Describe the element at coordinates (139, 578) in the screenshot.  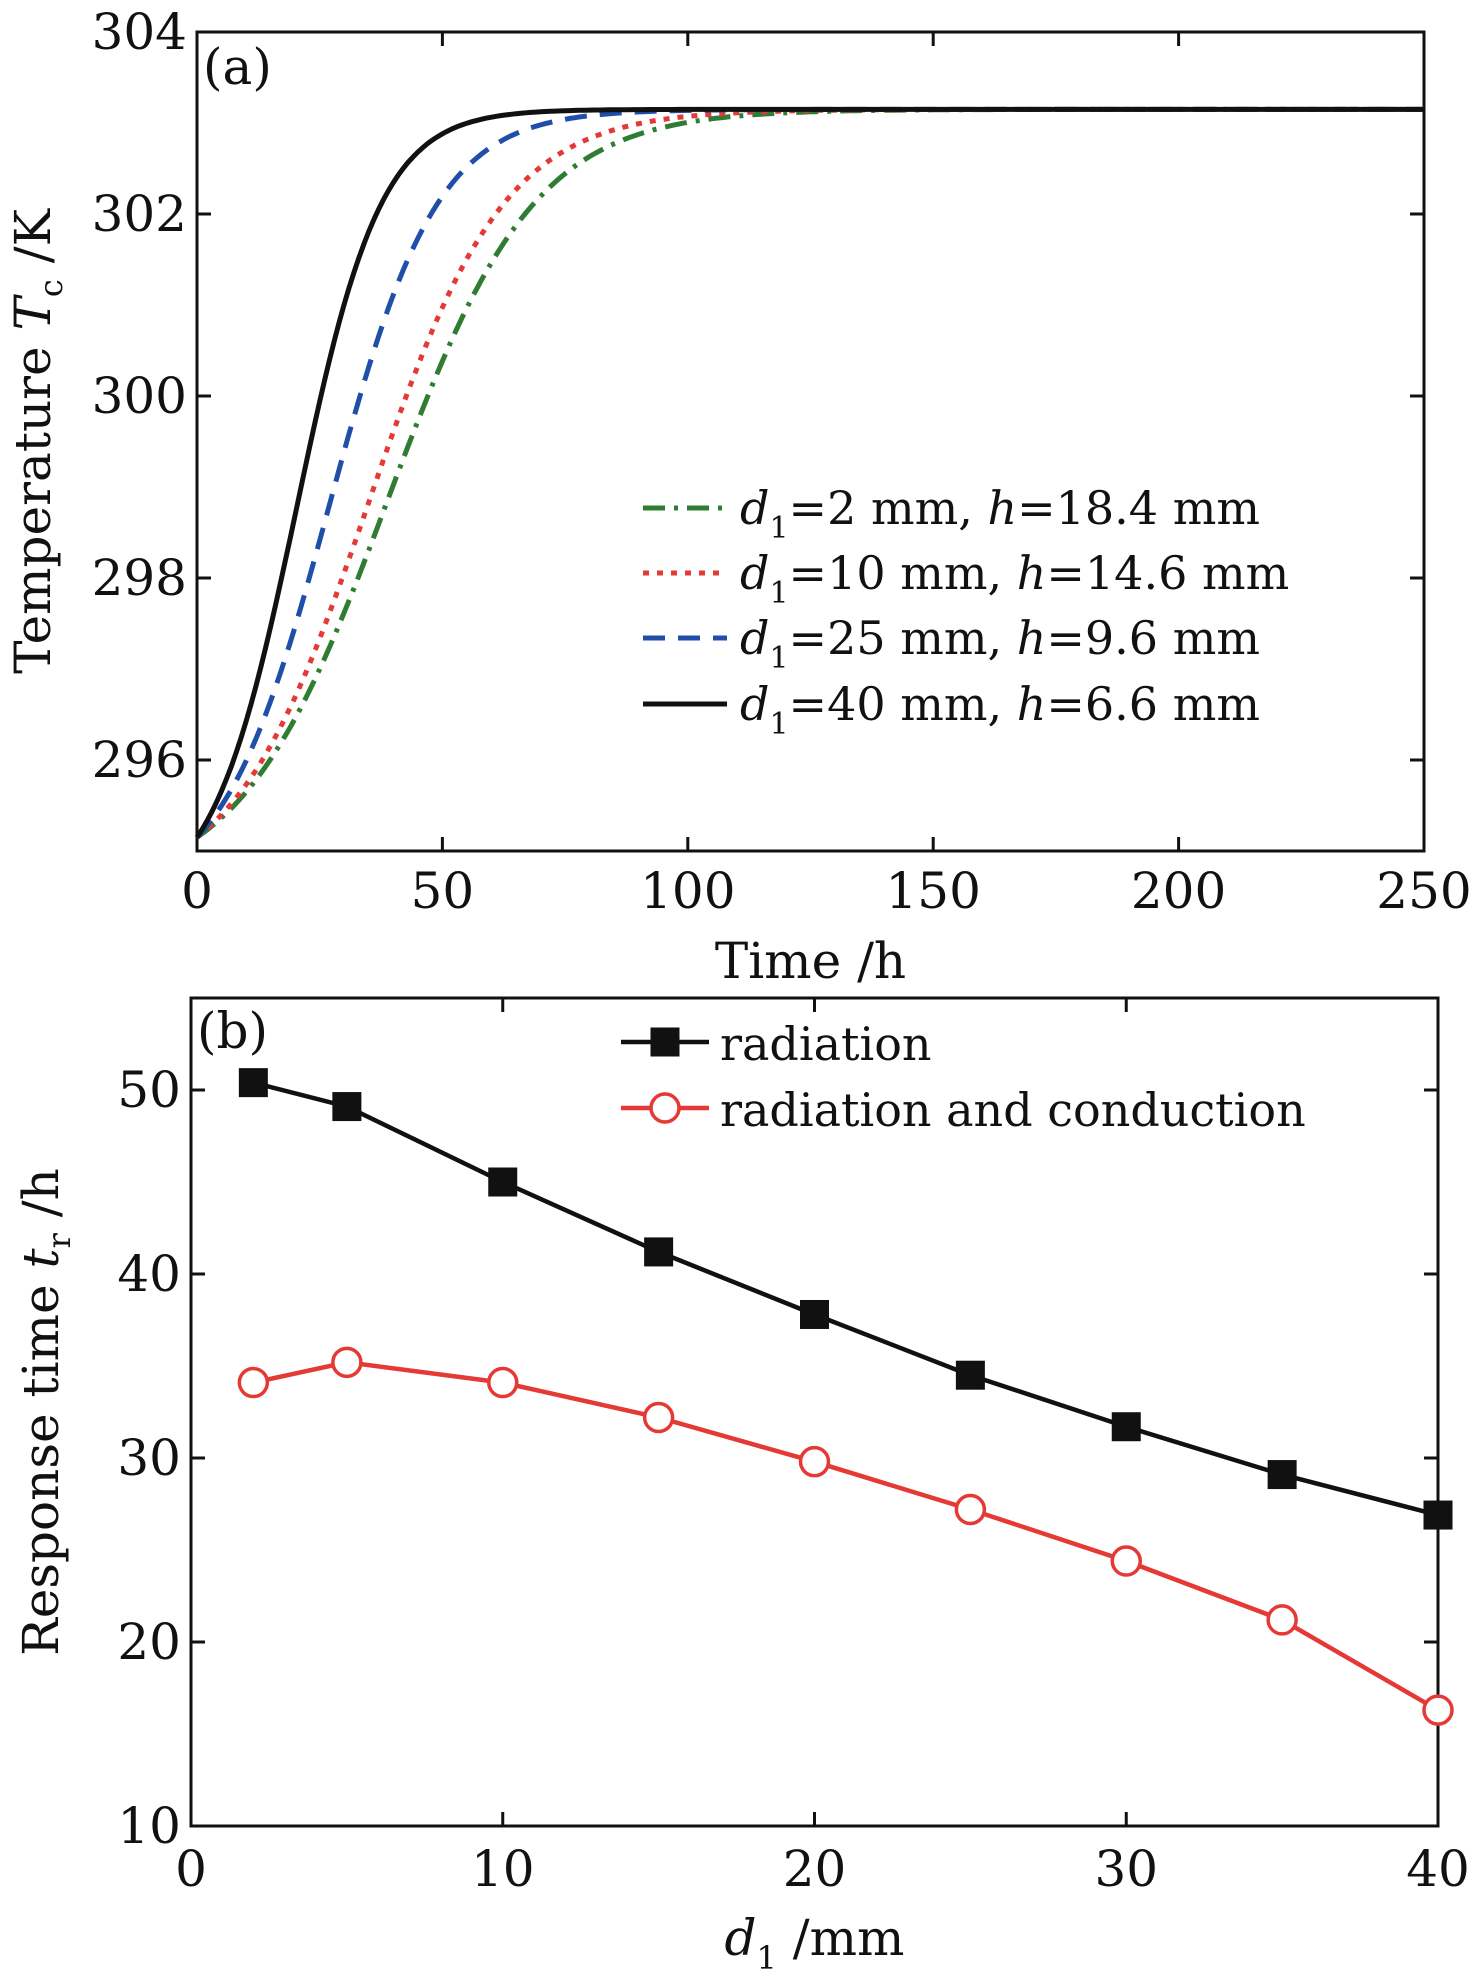
I see `y-tick-label-a: 298` at that location.